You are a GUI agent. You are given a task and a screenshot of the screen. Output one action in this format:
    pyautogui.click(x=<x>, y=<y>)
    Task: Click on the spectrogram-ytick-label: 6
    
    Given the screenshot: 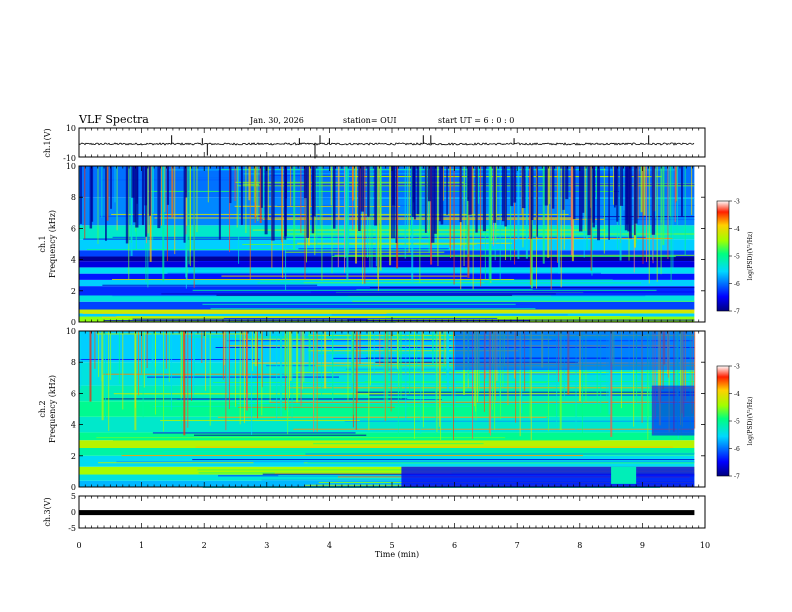 What is the action you would take?
    pyautogui.click(x=73, y=228)
    